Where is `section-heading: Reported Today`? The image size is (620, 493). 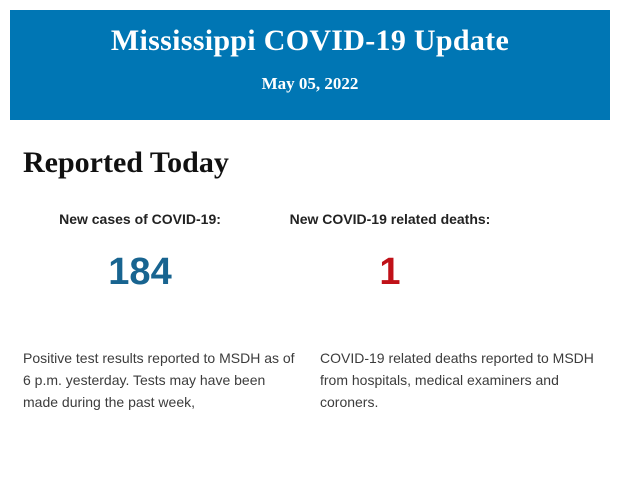
section-heading: Reported Today is located at coordinates (126, 162).